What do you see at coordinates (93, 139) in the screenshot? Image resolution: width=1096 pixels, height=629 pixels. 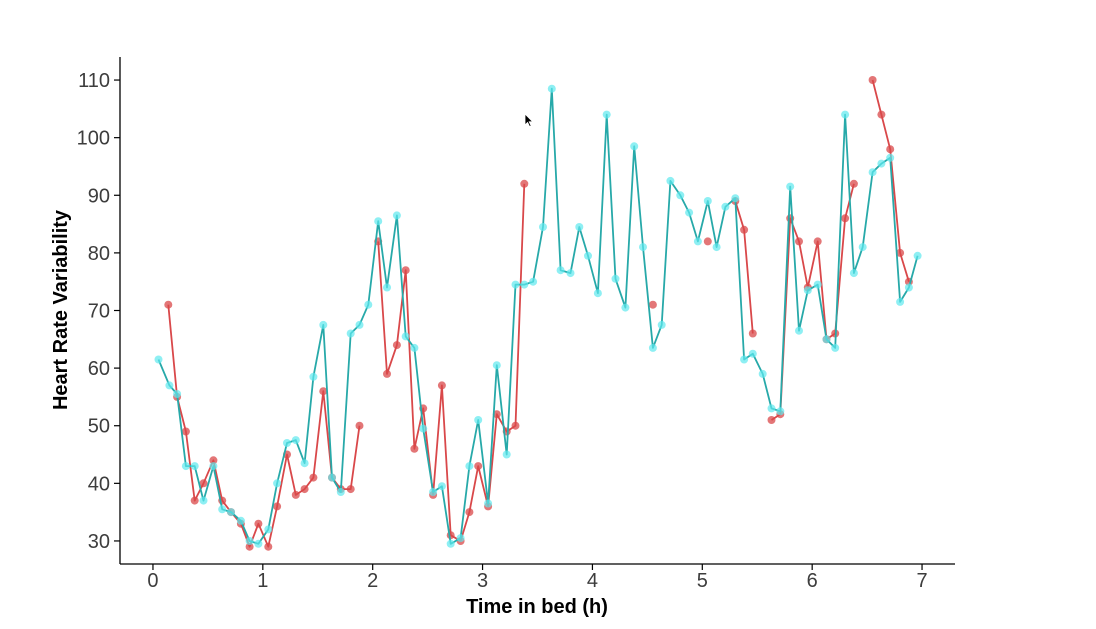 I see `y-tick-label: 100` at bounding box center [93, 139].